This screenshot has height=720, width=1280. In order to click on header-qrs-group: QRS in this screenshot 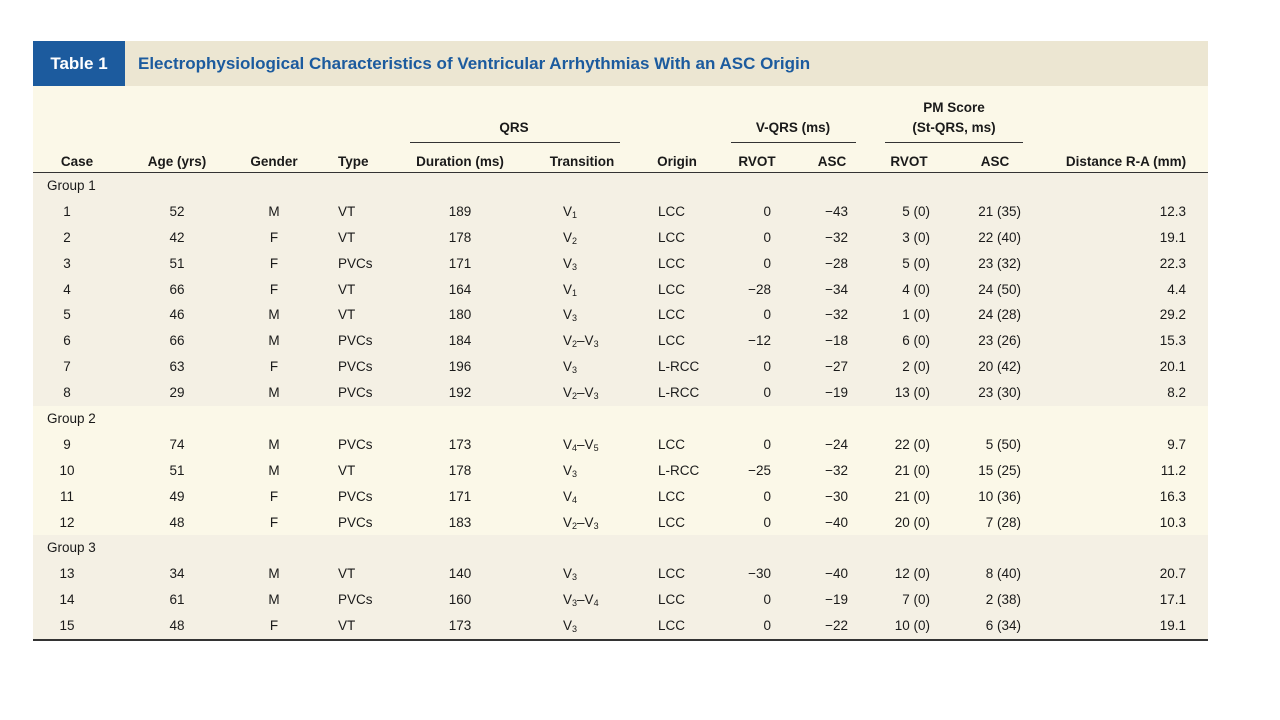, I will do `click(514, 127)`.